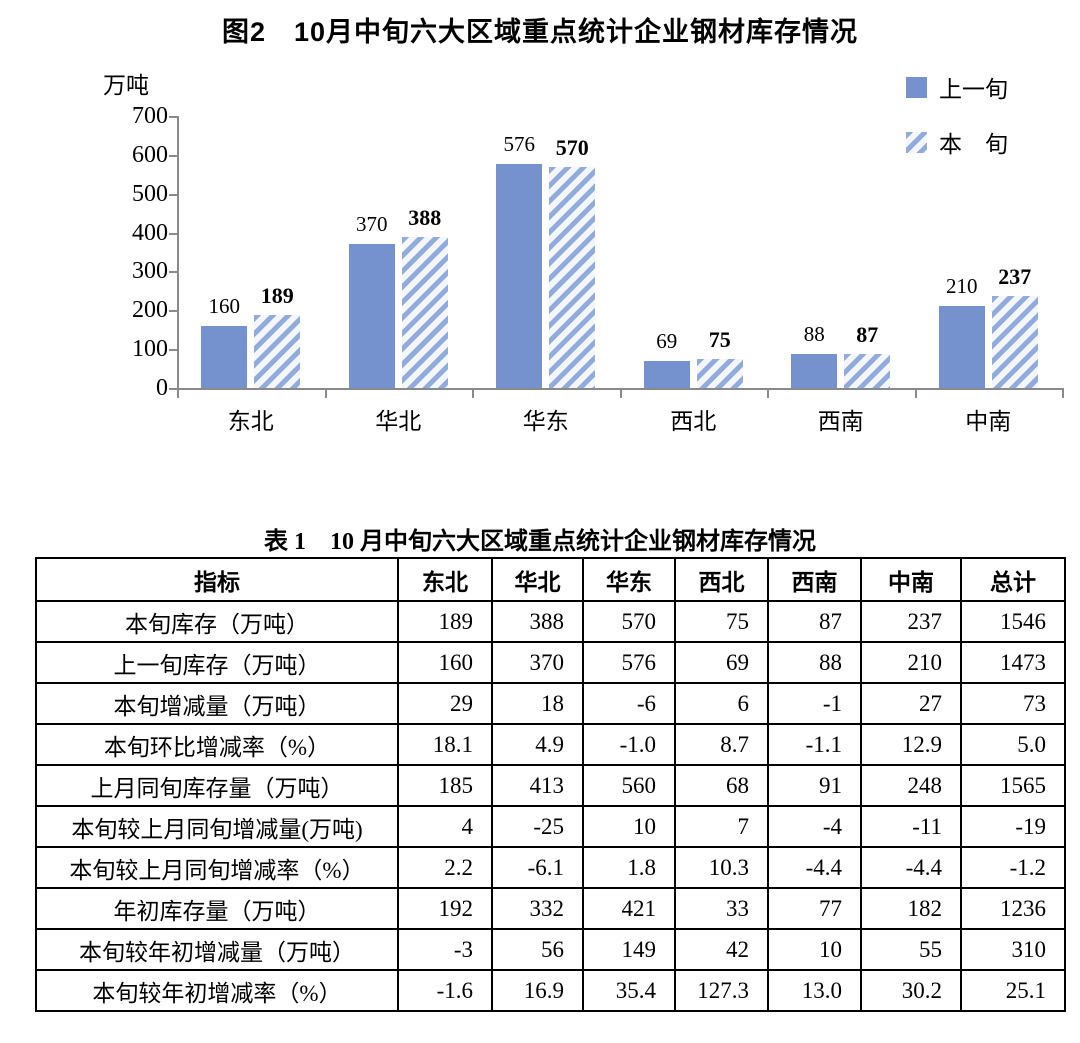 This screenshot has height=1043, width=1080. Describe the element at coordinates (550, 662) in the screenshot. I see `table-row: 上一旬库存（万吨） 160 370 576 69 88 210 1473` at that location.